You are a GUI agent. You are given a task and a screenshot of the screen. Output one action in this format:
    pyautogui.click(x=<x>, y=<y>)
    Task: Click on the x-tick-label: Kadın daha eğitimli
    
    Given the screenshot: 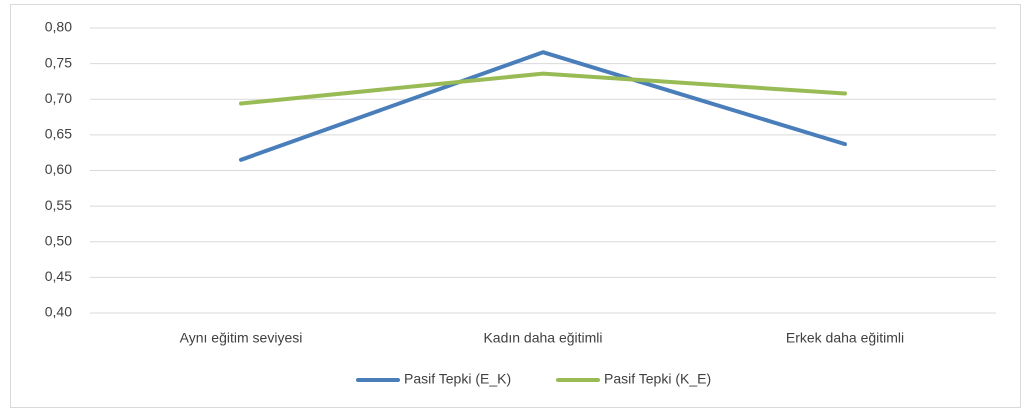 What is the action you would take?
    pyautogui.click(x=542, y=338)
    